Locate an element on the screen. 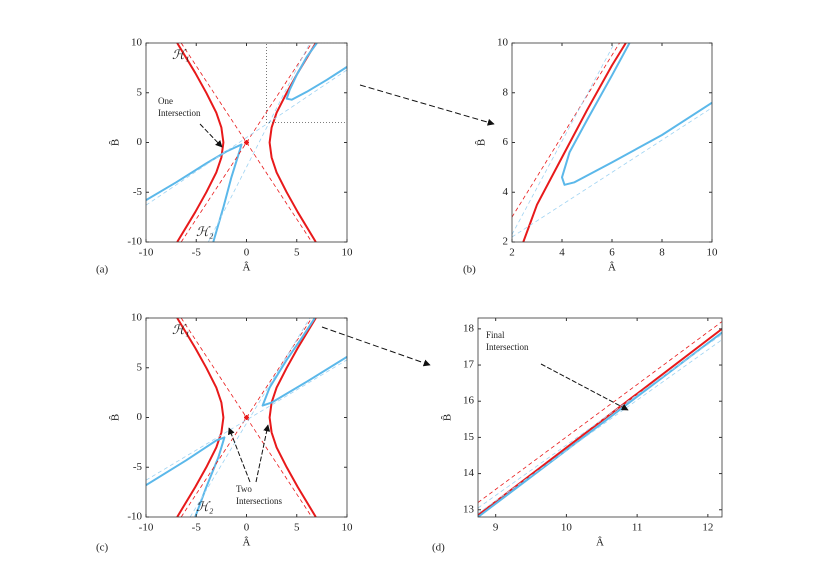 The image size is (830, 582). y-tick-label: 14 is located at coordinates (469, 473).